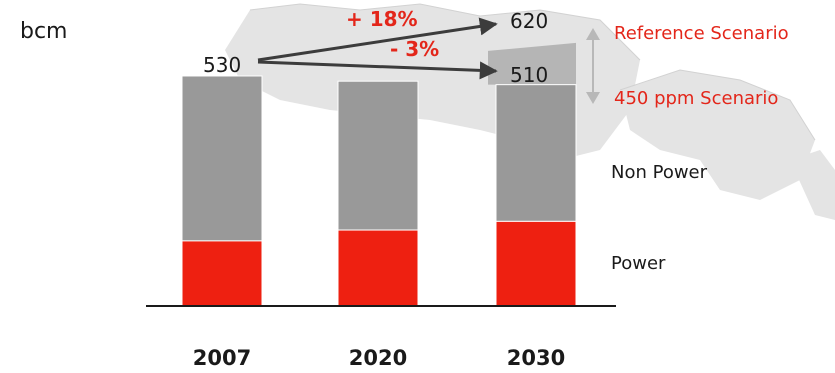 The height and width of the screenshot is (373, 835). Describe the element at coordinates (222, 358) in the screenshot. I see `x-tick-label-2007: 2007` at that location.